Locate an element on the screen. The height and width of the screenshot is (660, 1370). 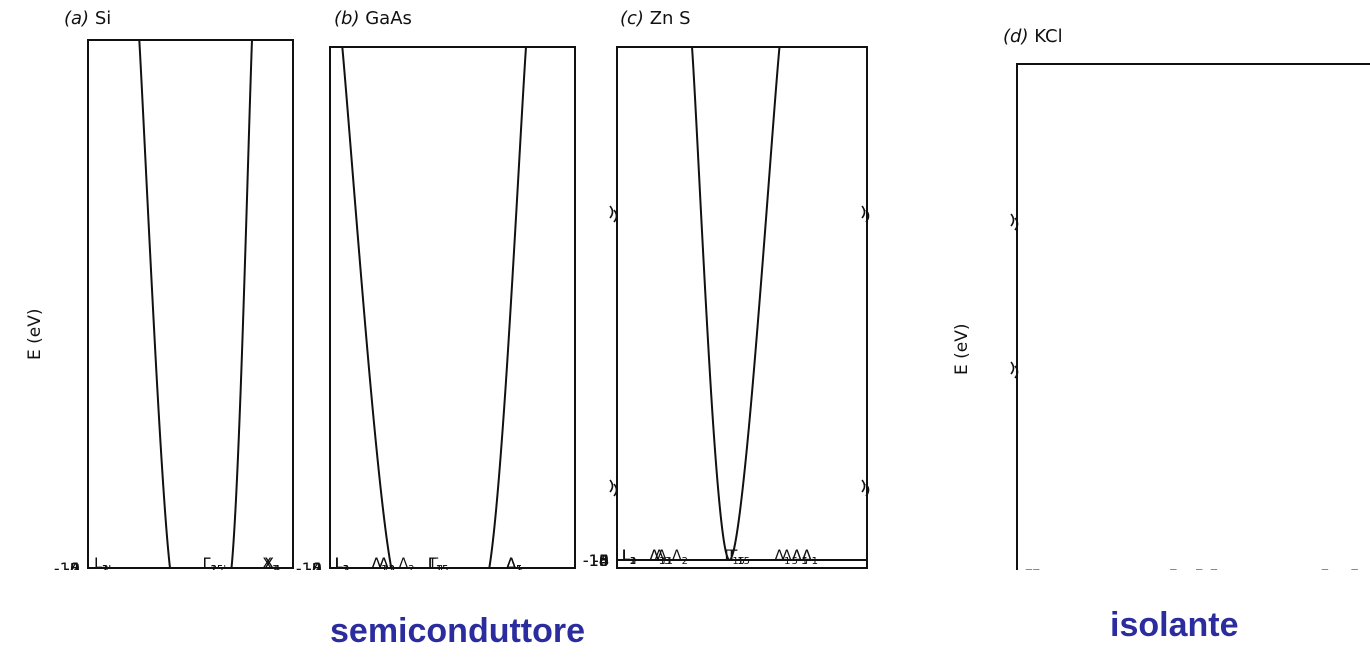
band-label-7: X4 is located at coordinates (272, 563).